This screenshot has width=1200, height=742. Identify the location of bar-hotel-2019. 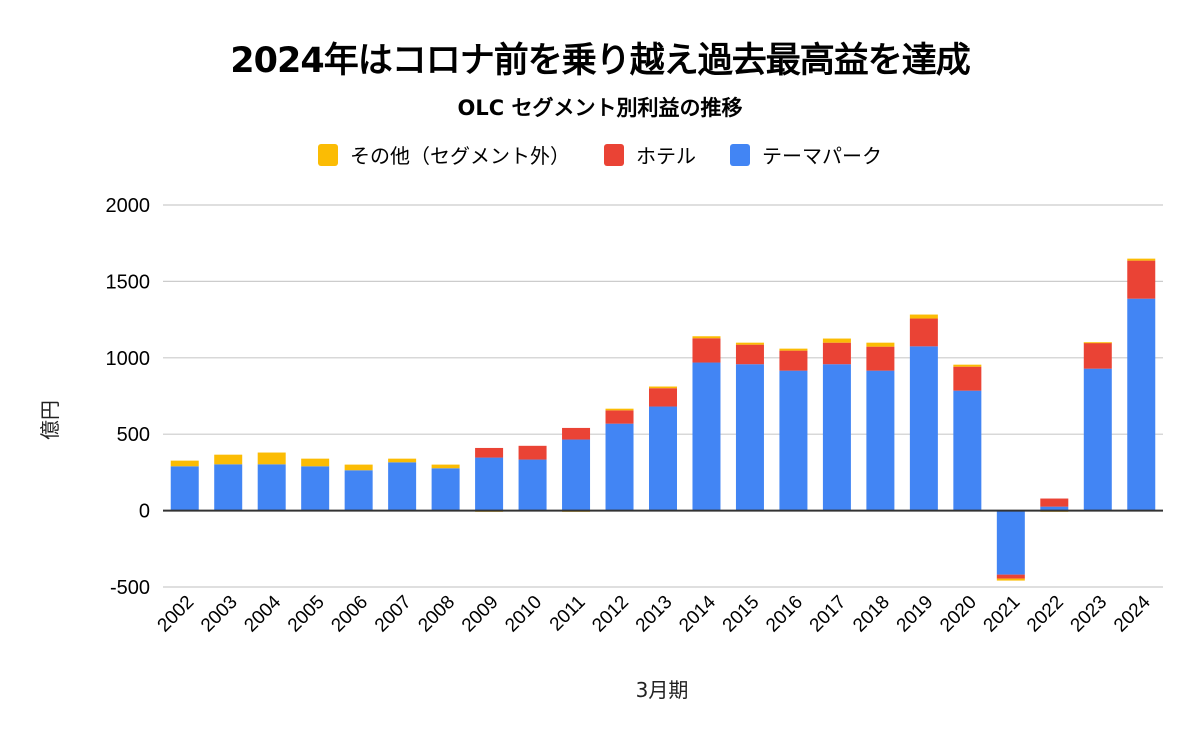
(923, 332).